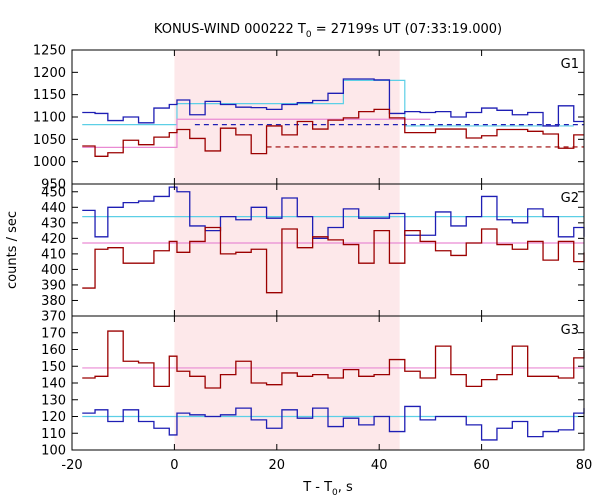 The width and height of the screenshot is (600, 500). What do you see at coordinates (379, 465) in the screenshot?
I see `x-tick-label: 40` at bounding box center [379, 465].